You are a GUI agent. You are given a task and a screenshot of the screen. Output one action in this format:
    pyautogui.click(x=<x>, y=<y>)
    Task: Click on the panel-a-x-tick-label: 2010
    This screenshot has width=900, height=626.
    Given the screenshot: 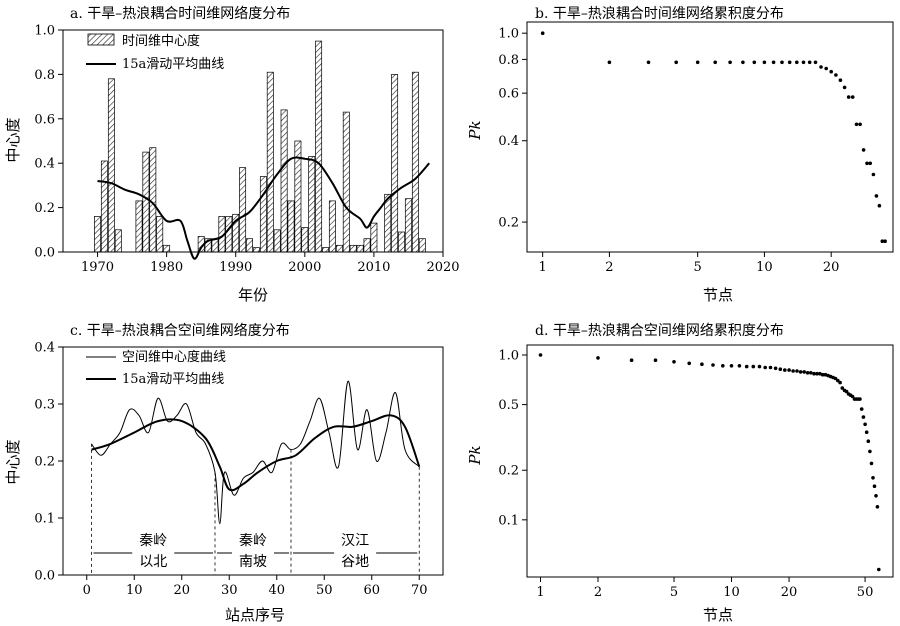 What is the action you would take?
    pyautogui.click(x=373, y=267)
    